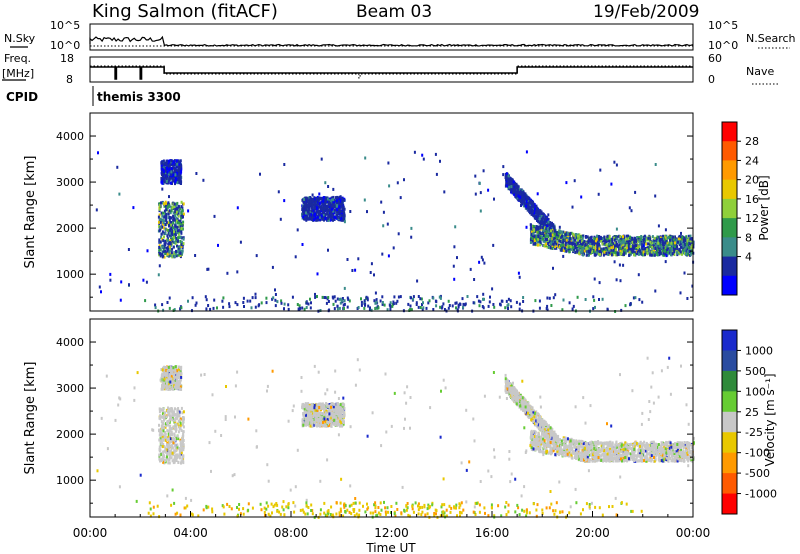  What do you see at coordinates (394, 12) in the screenshot?
I see `beam-title: Beam 03` at bounding box center [394, 12].